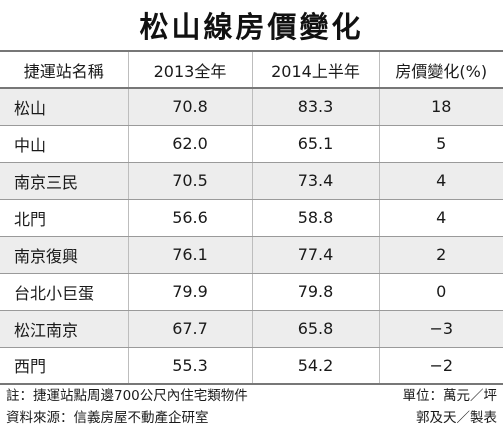 The width and height of the screenshot is (503, 431). What do you see at coordinates (189, 181) in the screenshot?
I see `price-2013: 70.5` at bounding box center [189, 181].